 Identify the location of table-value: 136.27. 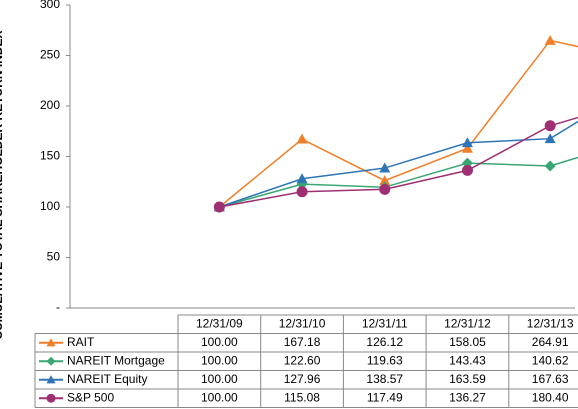
(467, 397).